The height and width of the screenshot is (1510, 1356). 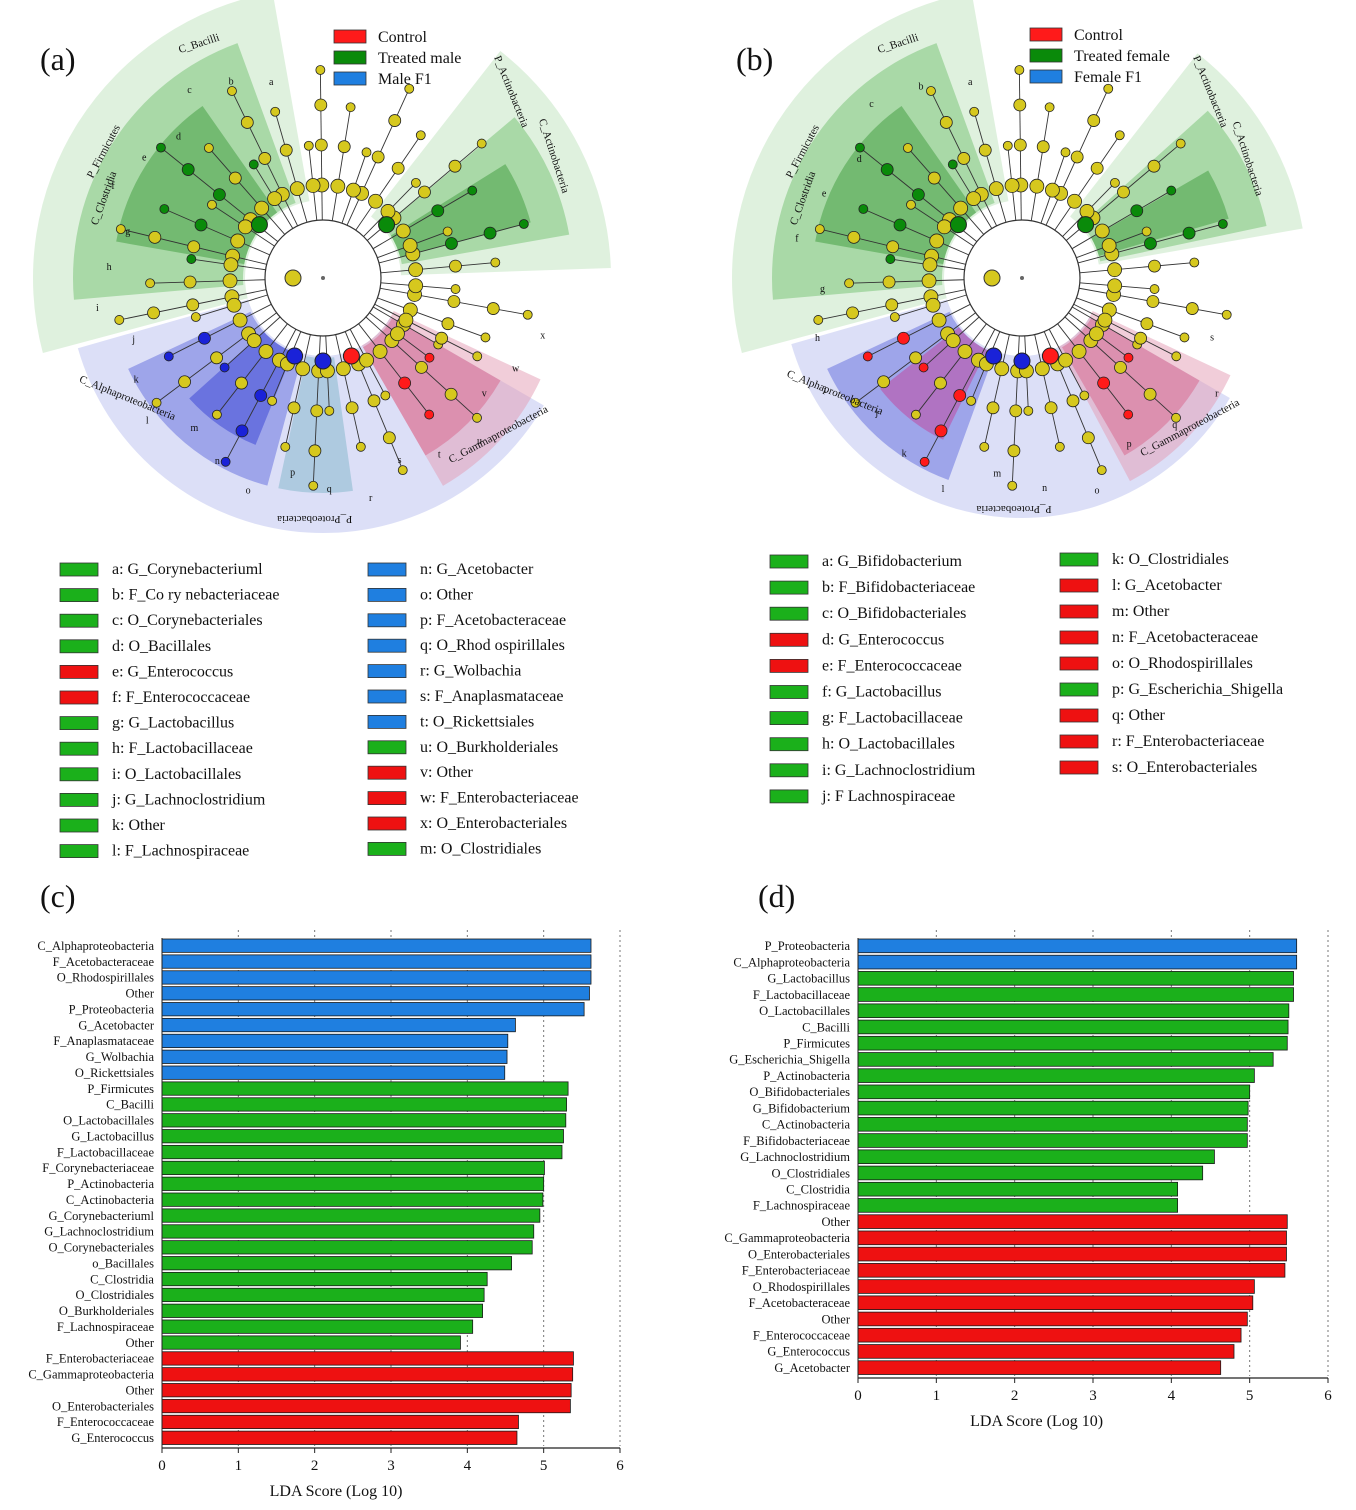 What do you see at coordinates (405, 79) in the screenshot?
I see `legend-label: Male F1` at bounding box center [405, 79].